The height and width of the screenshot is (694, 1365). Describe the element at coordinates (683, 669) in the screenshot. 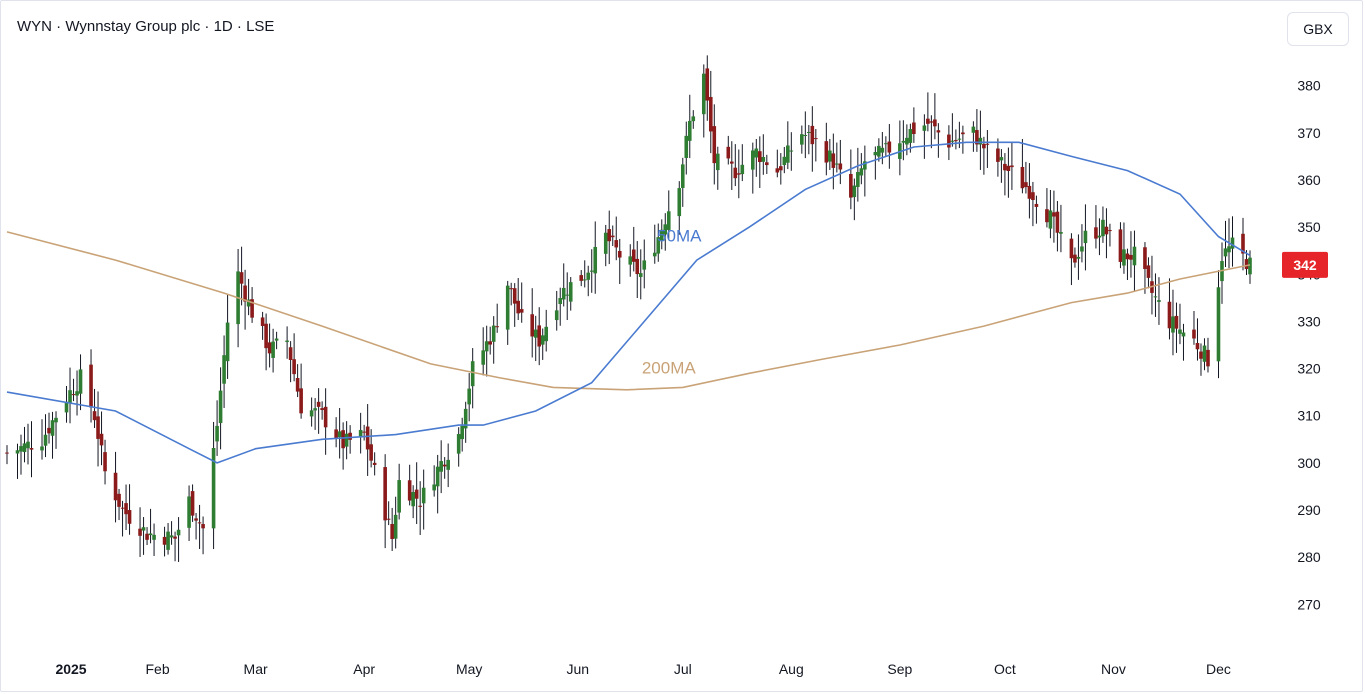

I see `x-tick-label: Jul` at that location.